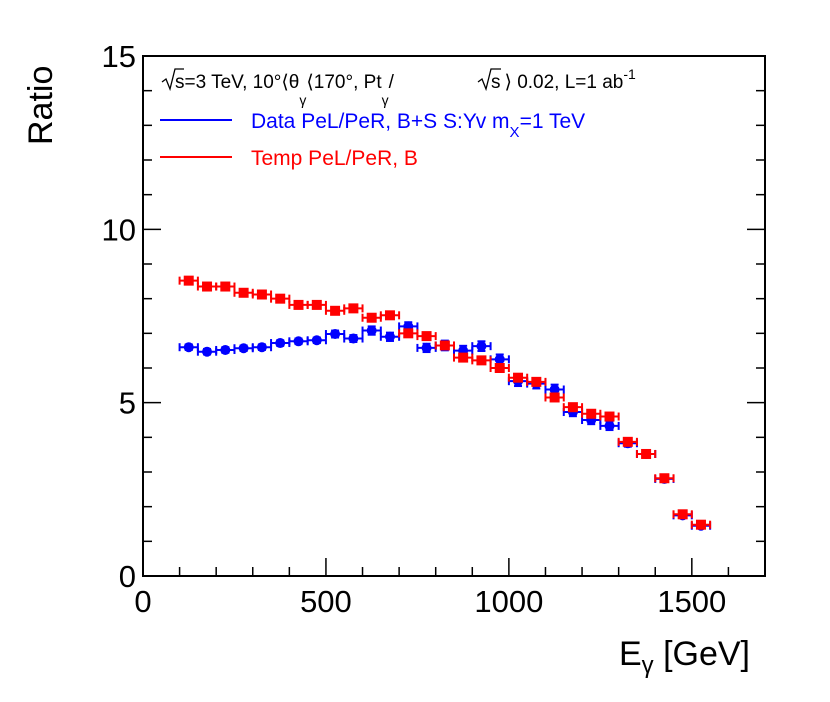 The width and height of the screenshot is (830, 702). I want to click on x-axis-title-main: E, so click(630, 654).